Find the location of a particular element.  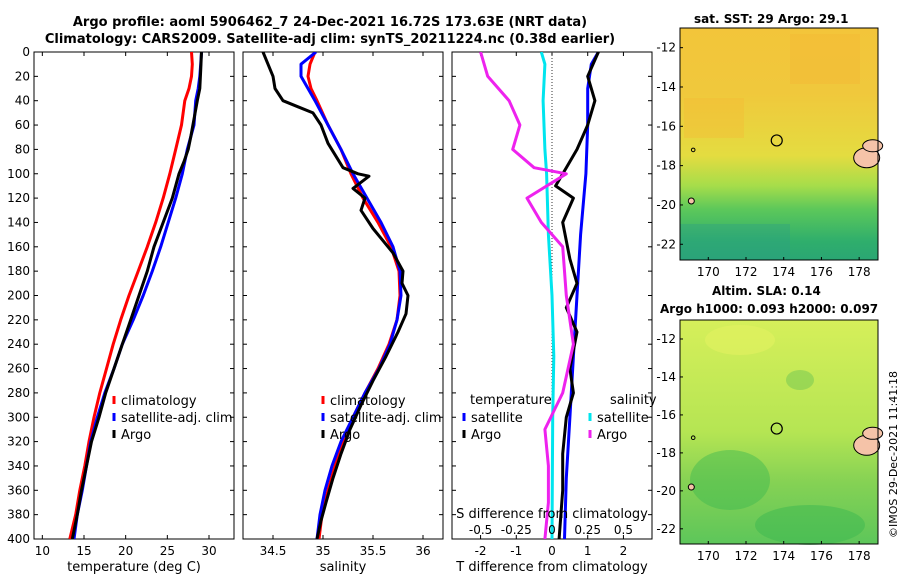

map-sst_map: -12 -14 -16 -18 -20 -22 170 172 174 176 178 is located at coordinates (770, 153).